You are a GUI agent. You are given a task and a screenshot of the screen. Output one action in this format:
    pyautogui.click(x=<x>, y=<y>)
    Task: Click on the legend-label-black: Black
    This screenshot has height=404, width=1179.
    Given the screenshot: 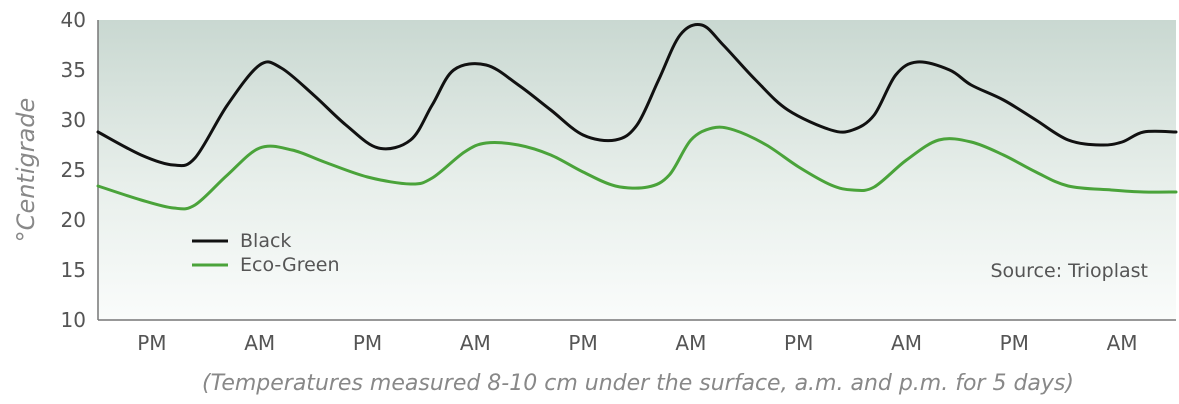 What is the action you would take?
    pyautogui.click(x=265, y=241)
    